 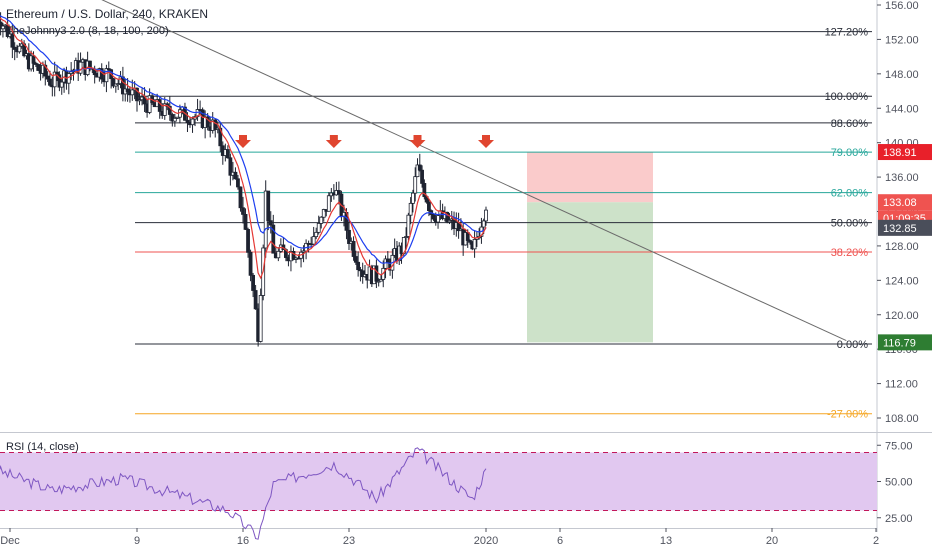 I want to click on fib-level-label: 50.00%, so click(x=850, y=224).